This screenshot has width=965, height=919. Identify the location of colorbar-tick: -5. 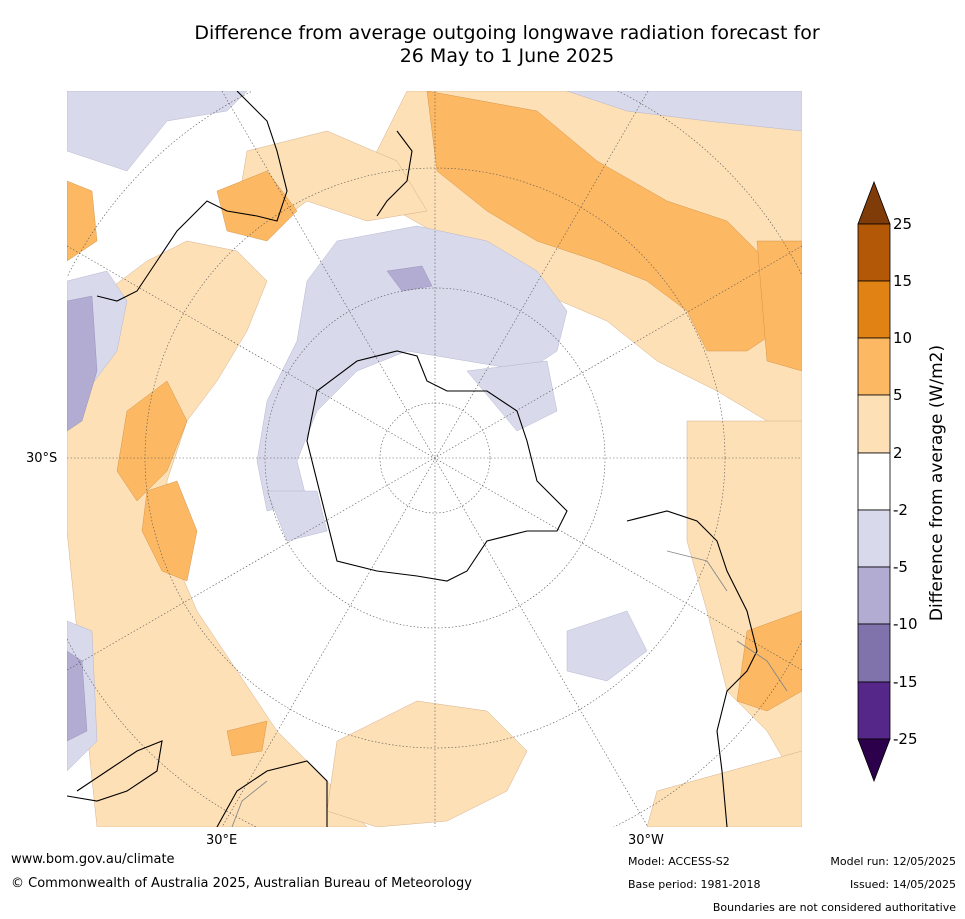
(900, 567).